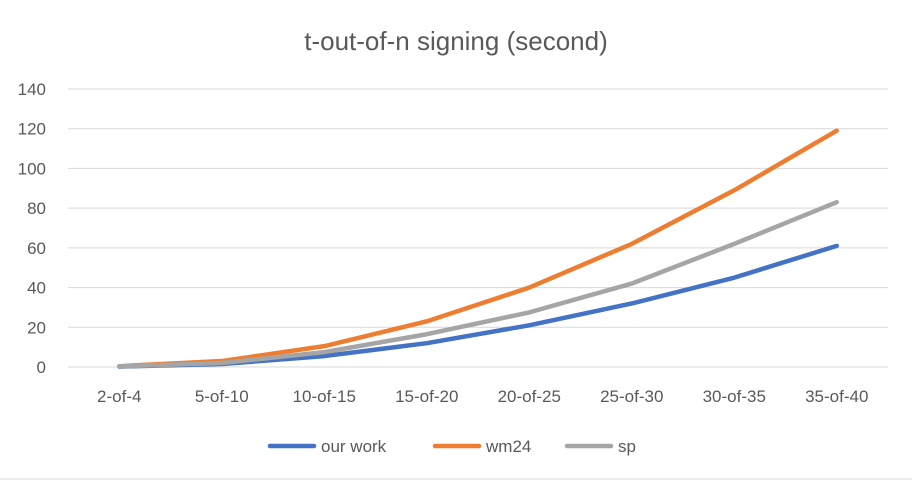  I want to click on x-tick-label: 35-of-40, so click(836, 396).